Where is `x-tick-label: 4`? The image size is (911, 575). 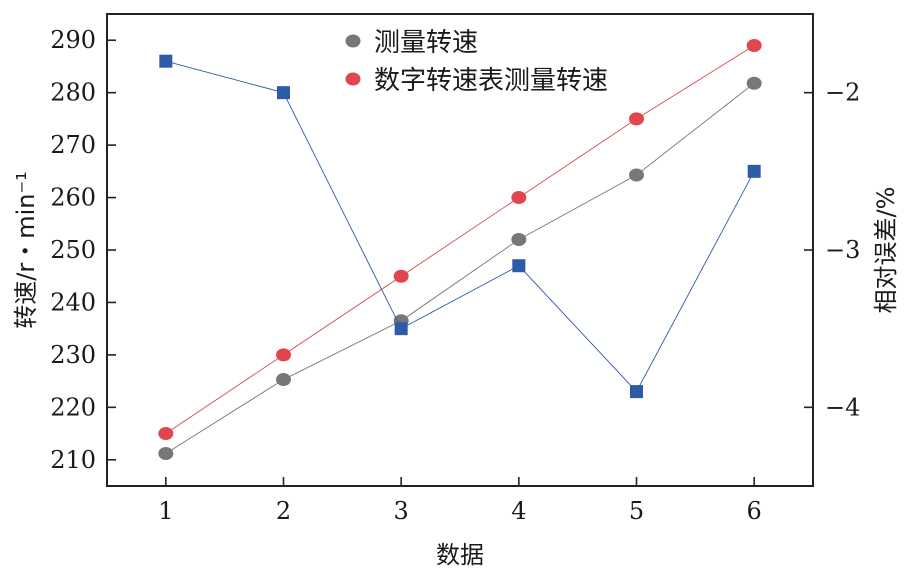 x-tick-label: 4 is located at coordinates (518, 511).